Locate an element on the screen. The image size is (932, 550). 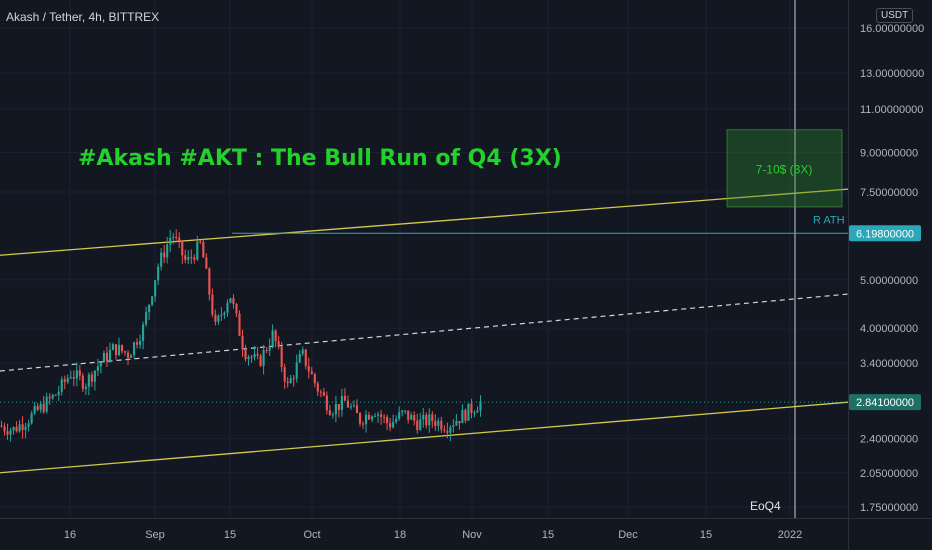
time-tick-label: 16 is located at coordinates (70, 535).